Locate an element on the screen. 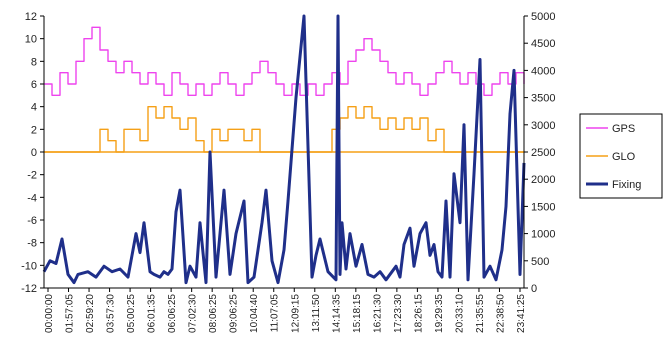 Image resolution: width=665 pixels, height=362 pixels. x-tick-label: 09:06:25 is located at coordinates (234, 313).